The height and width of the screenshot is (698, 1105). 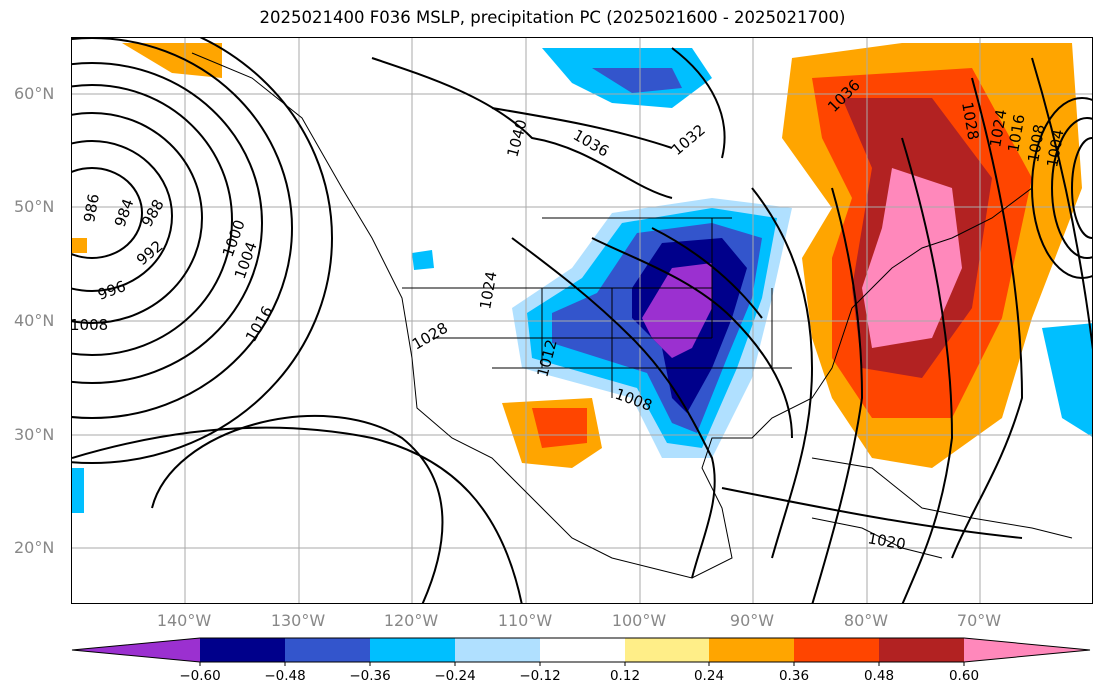 I want to click on colorbar, so click(x=581, y=651).